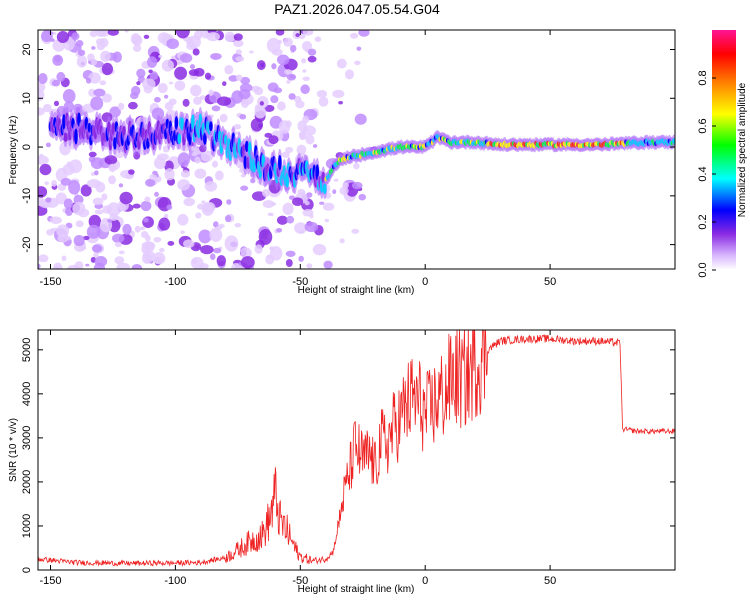 The image size is (750, 600). I want to click on snr-y-tick-label: 2000, so click(27, 482).